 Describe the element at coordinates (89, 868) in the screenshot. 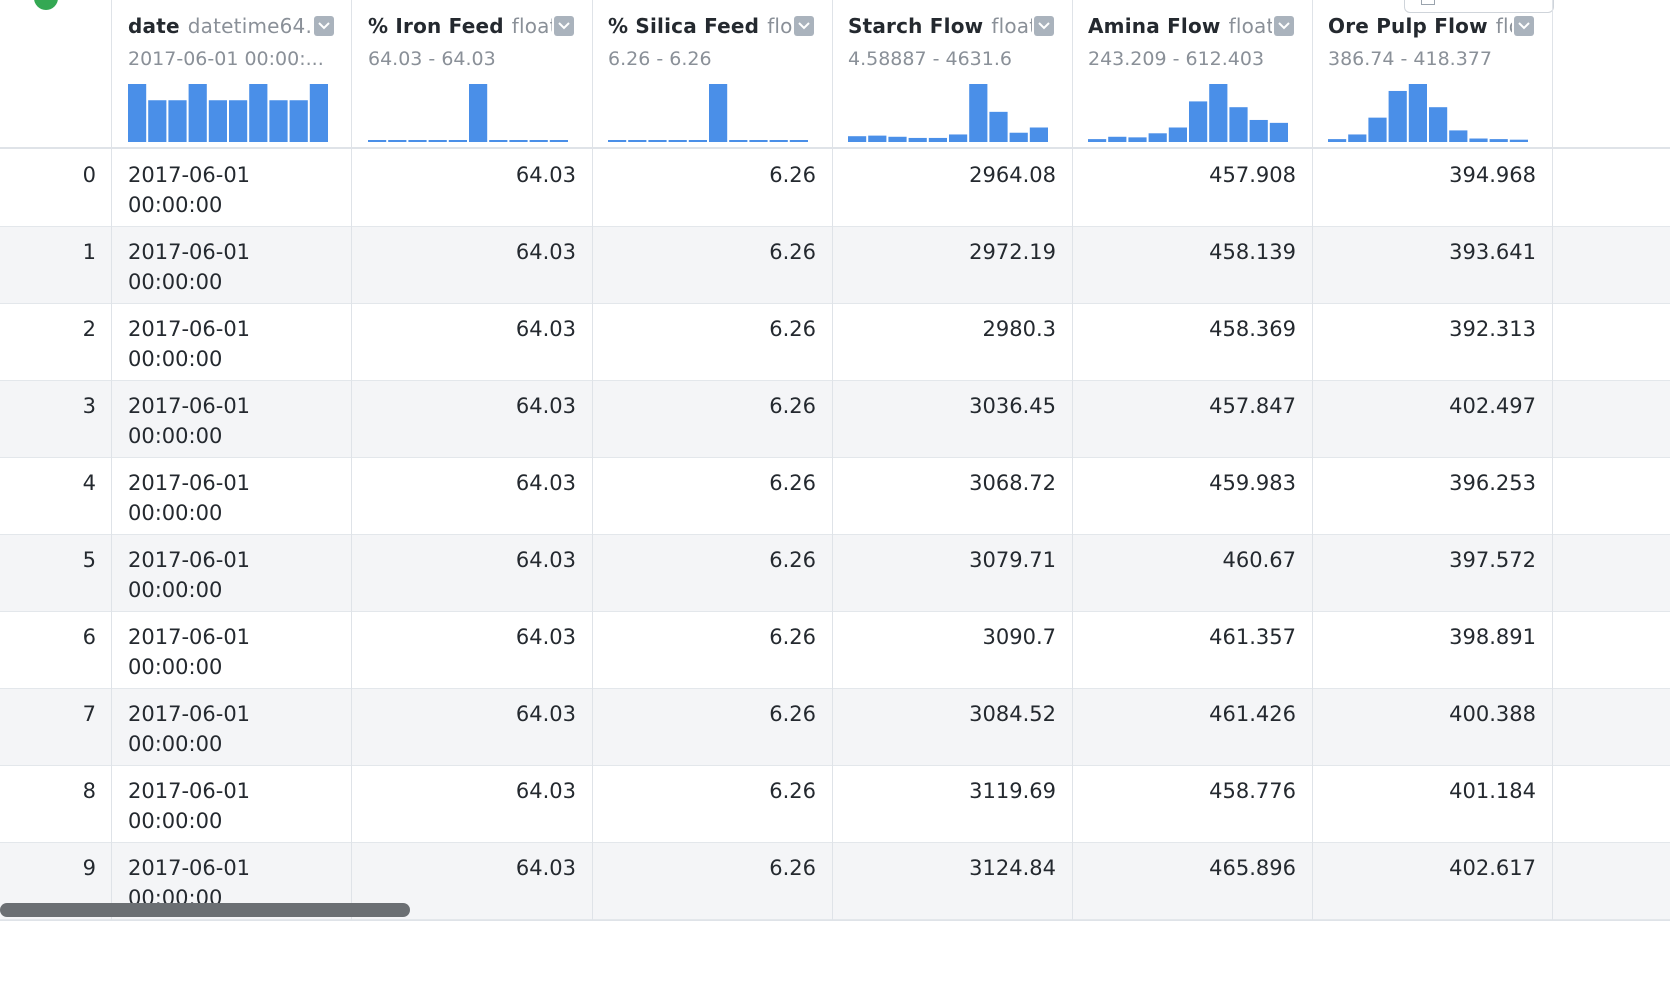

I see `row-index: 9` at that location.